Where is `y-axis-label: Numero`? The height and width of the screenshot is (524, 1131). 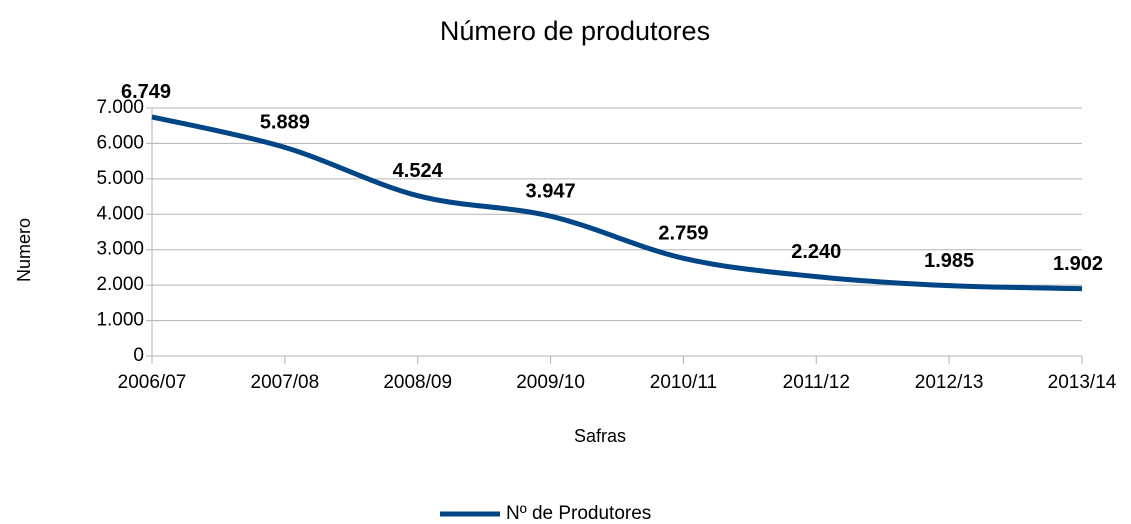 y-axis-label: Numero is located at coordinates (24, 250).